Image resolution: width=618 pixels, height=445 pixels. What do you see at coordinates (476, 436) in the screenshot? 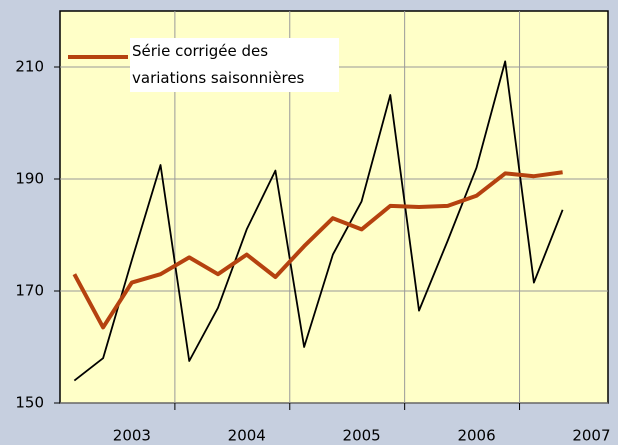
I see `x-tick-label: 2006` at bounding box center [476, 436].